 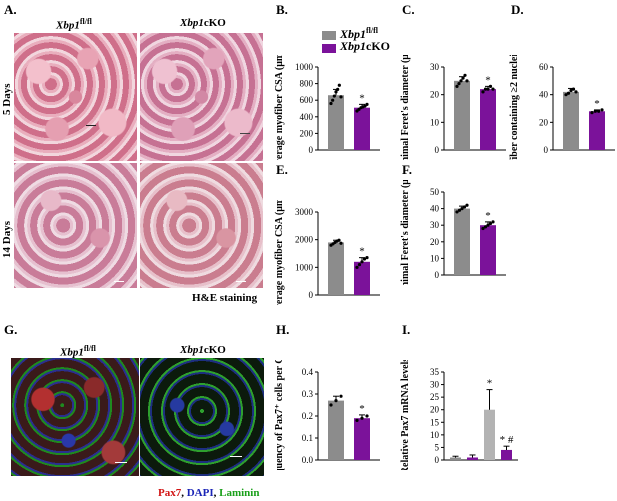 What do you see at coordinates (203, 23) in the screenshot?
I see `he-col-title-ko: Xbp1cKO` at bounding box center [203, 23].